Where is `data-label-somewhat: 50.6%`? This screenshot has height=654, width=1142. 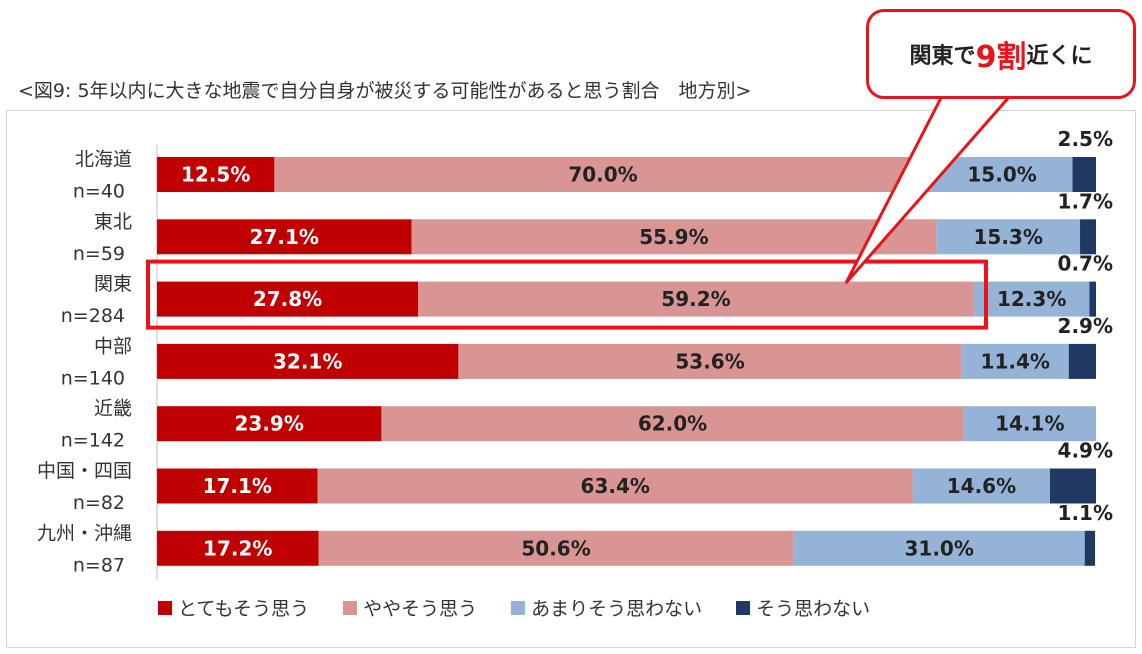 data-label-somewhat: 50.6% is located at coordinates (555, 548).